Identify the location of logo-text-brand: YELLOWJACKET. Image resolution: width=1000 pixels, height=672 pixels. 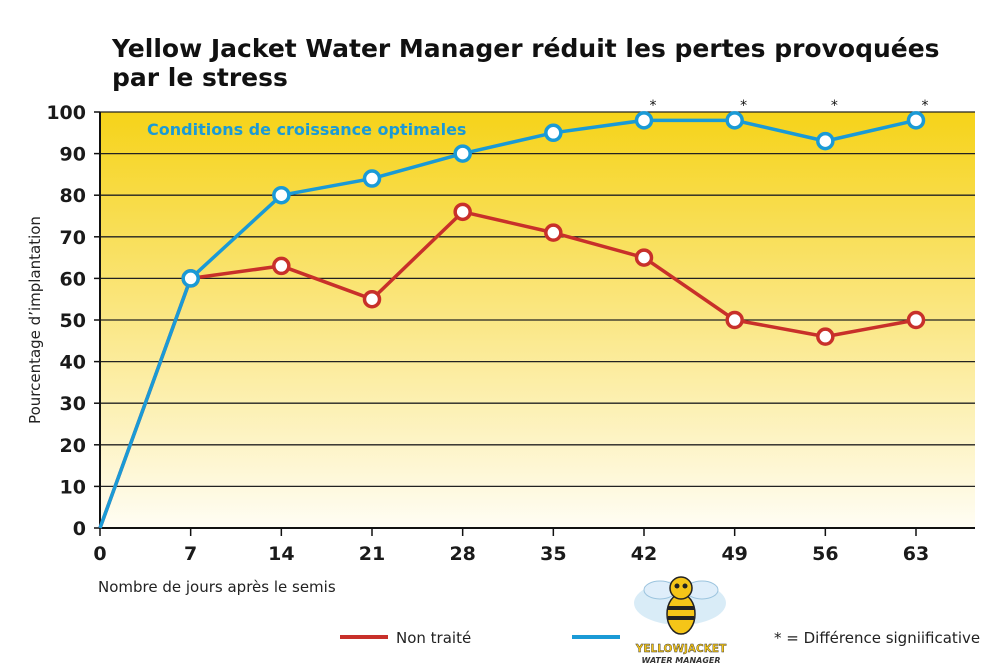
(681, 649).